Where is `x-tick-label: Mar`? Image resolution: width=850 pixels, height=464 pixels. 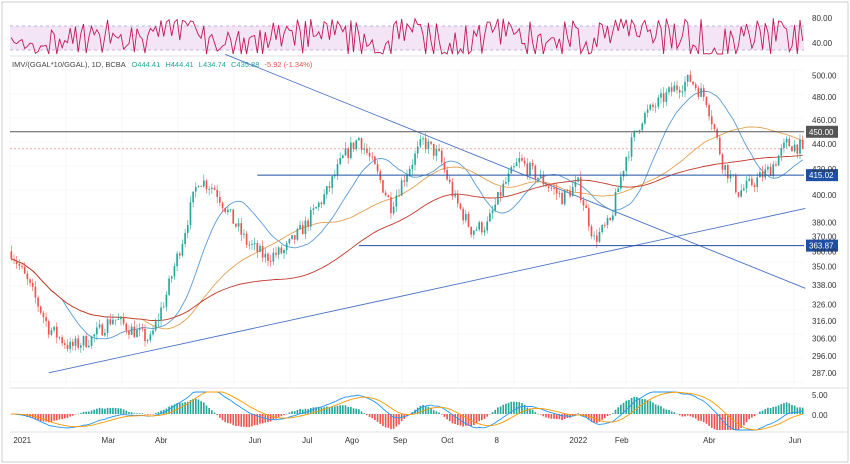 x-tick-label: Mar is located at coordinates (109, 440).